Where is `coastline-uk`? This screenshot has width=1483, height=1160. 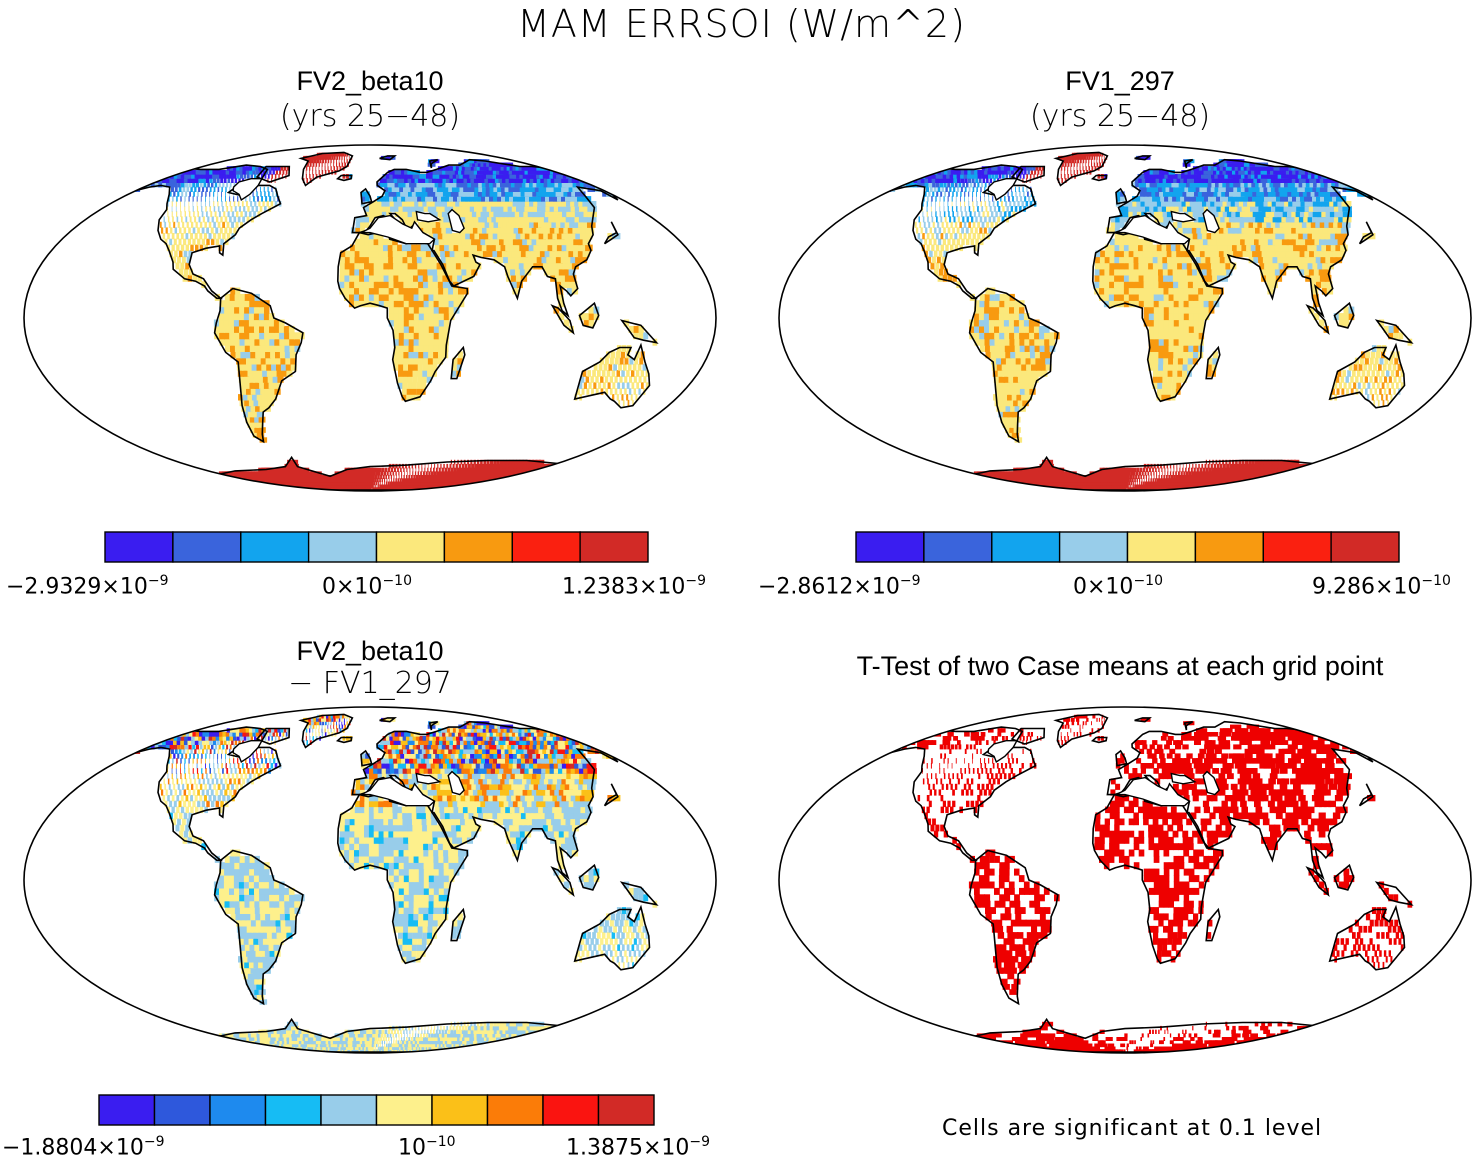 coastline-uk is located at coordinates (366, 196).